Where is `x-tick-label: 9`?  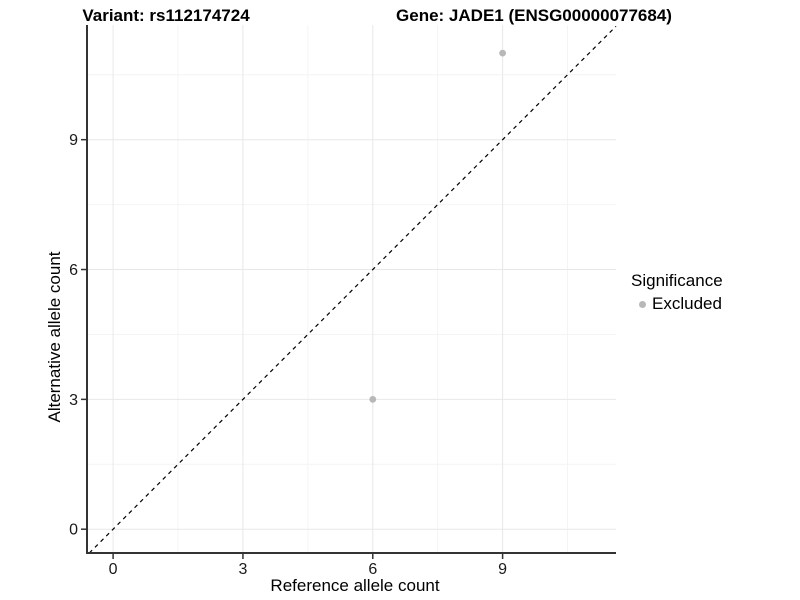
x-tick-label: 9 is located at coordinates (502, 569).